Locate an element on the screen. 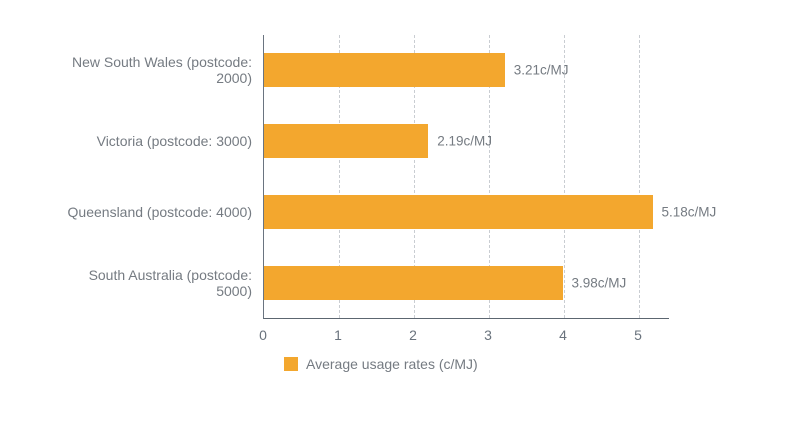 Image resolution: width=800 pixels, height=422 pixels. category-label: Victoria (postcode: 3000) is located at coordinates (174, 141).